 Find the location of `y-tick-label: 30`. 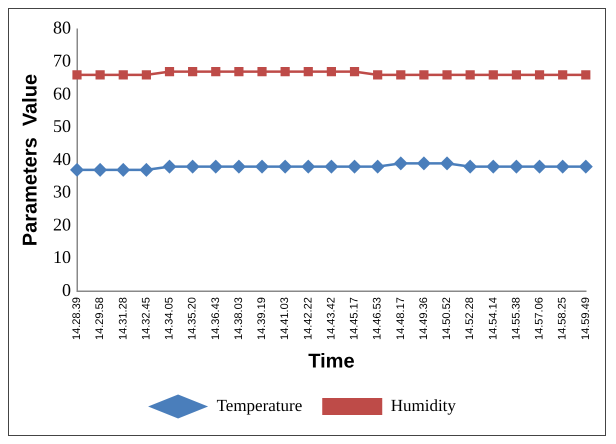

y-tick-label: 30 is located at coordinates (62, 192).